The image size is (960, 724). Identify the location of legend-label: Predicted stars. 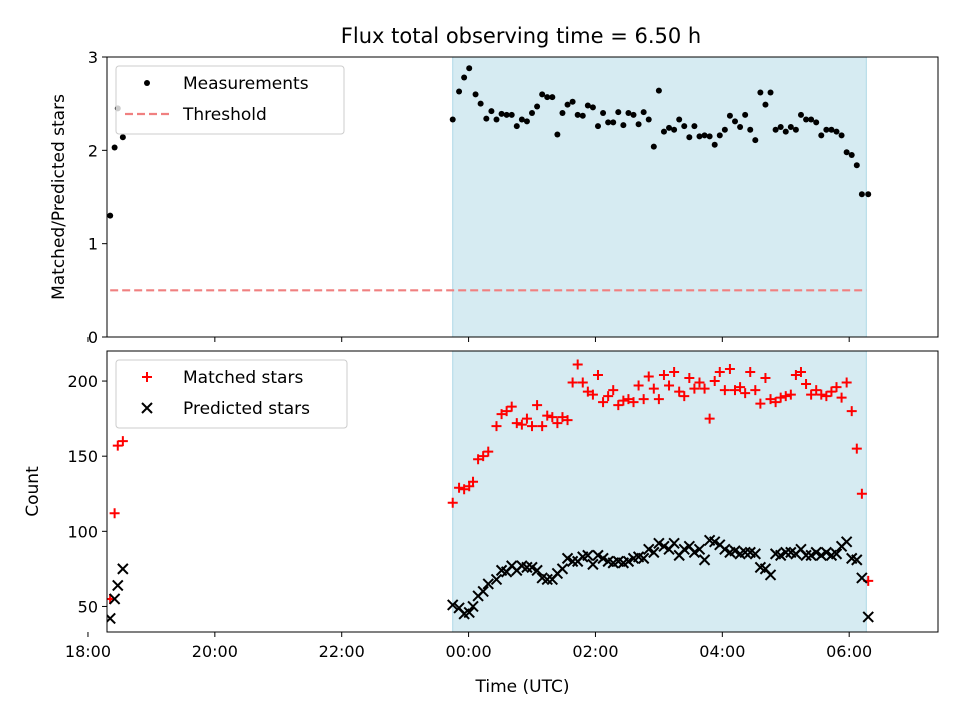
(246, 409).